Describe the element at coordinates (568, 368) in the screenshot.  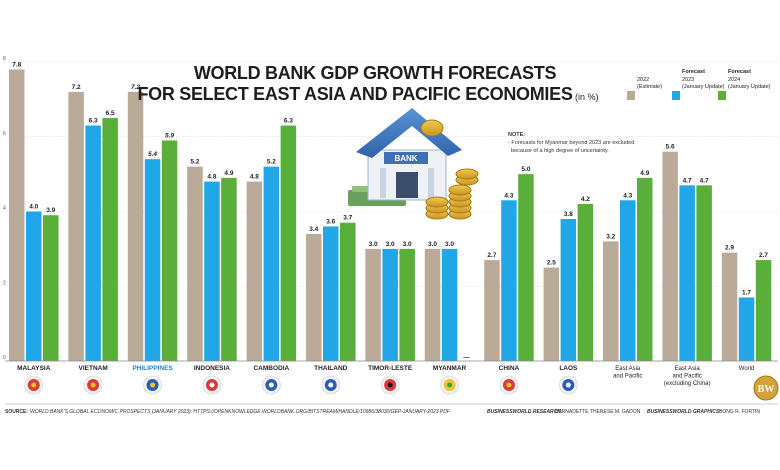
I see `category-label: LAOS` at that location.